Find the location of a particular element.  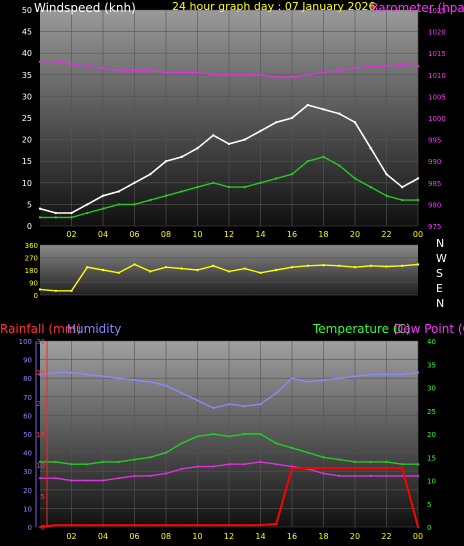

wind-x-tick-label: 22 is located at coordinates (386, 234).